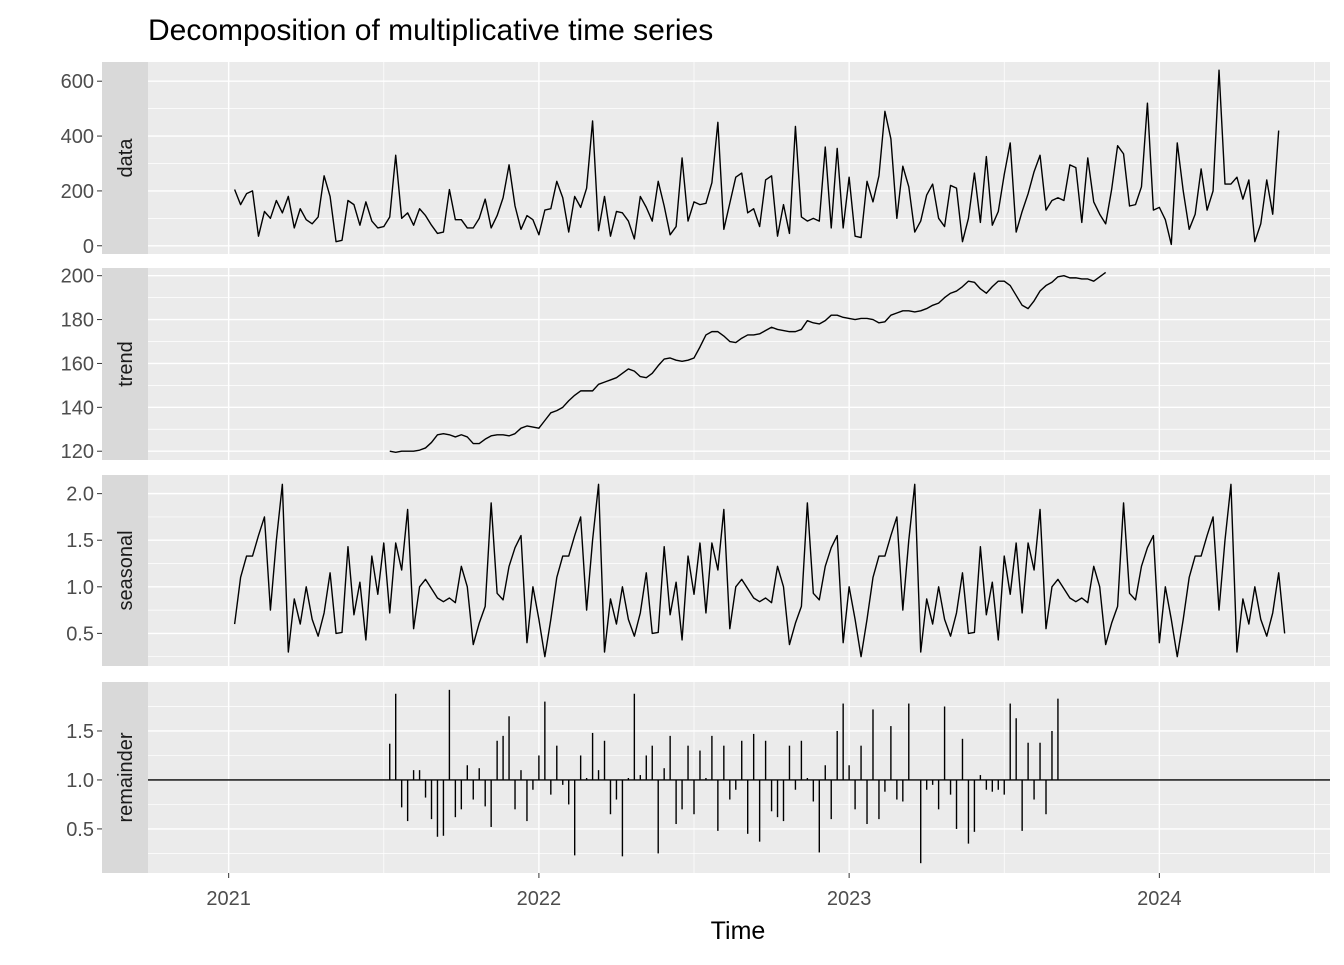  What do you see at coordinates (748, 362) in the screenshot?
I see `series-line-trend` at bounding box center [748, 362].